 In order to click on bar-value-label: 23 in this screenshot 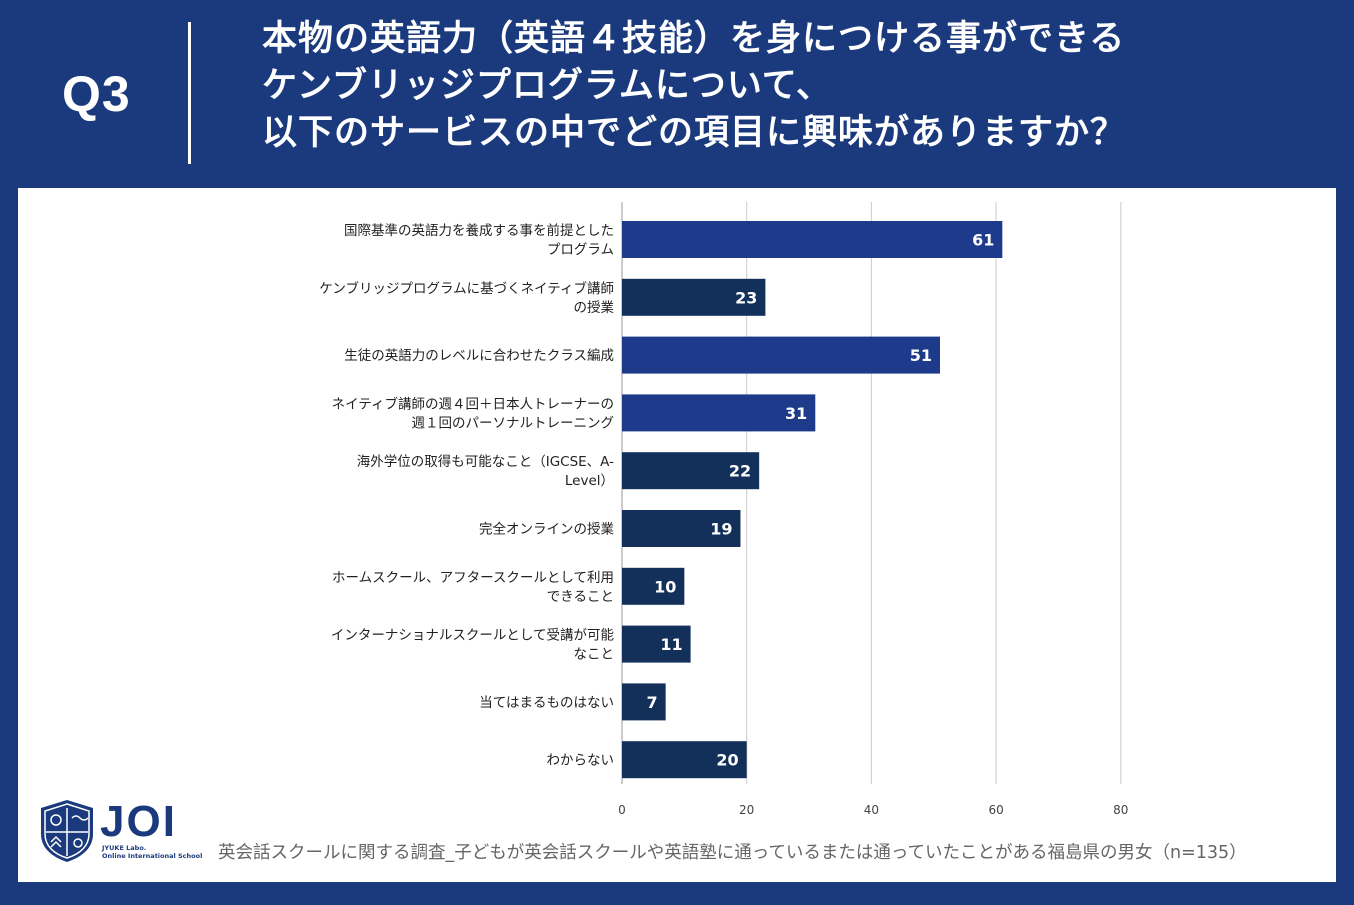, I will do `click(746, 297)`.